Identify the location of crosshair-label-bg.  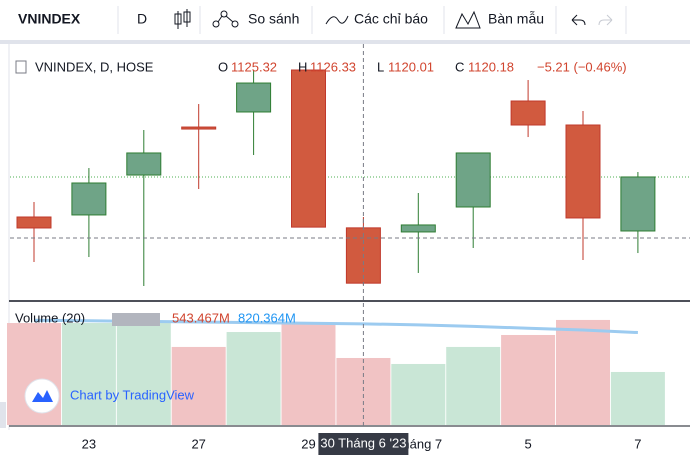
(363, 444).